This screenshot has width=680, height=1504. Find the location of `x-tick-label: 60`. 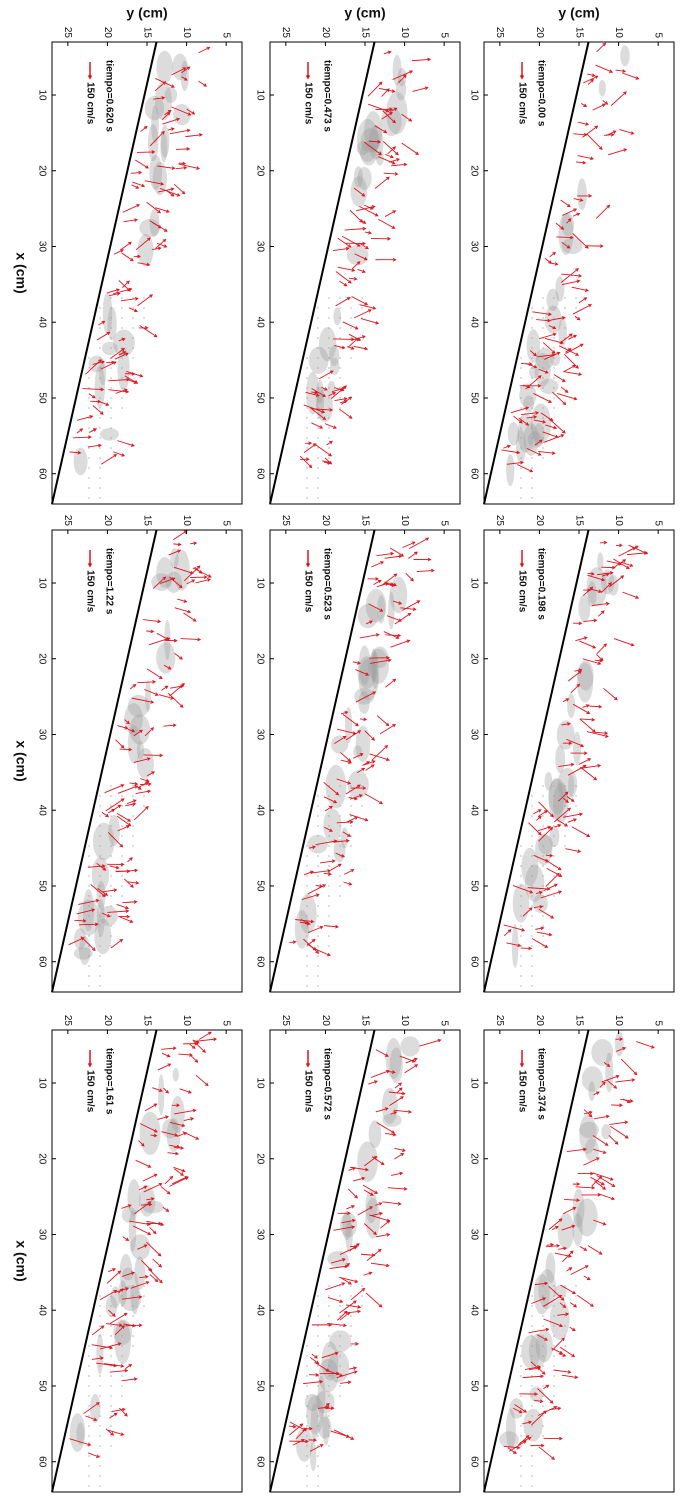

x-tick-label: 60 is located at coordinates (259, 1462).